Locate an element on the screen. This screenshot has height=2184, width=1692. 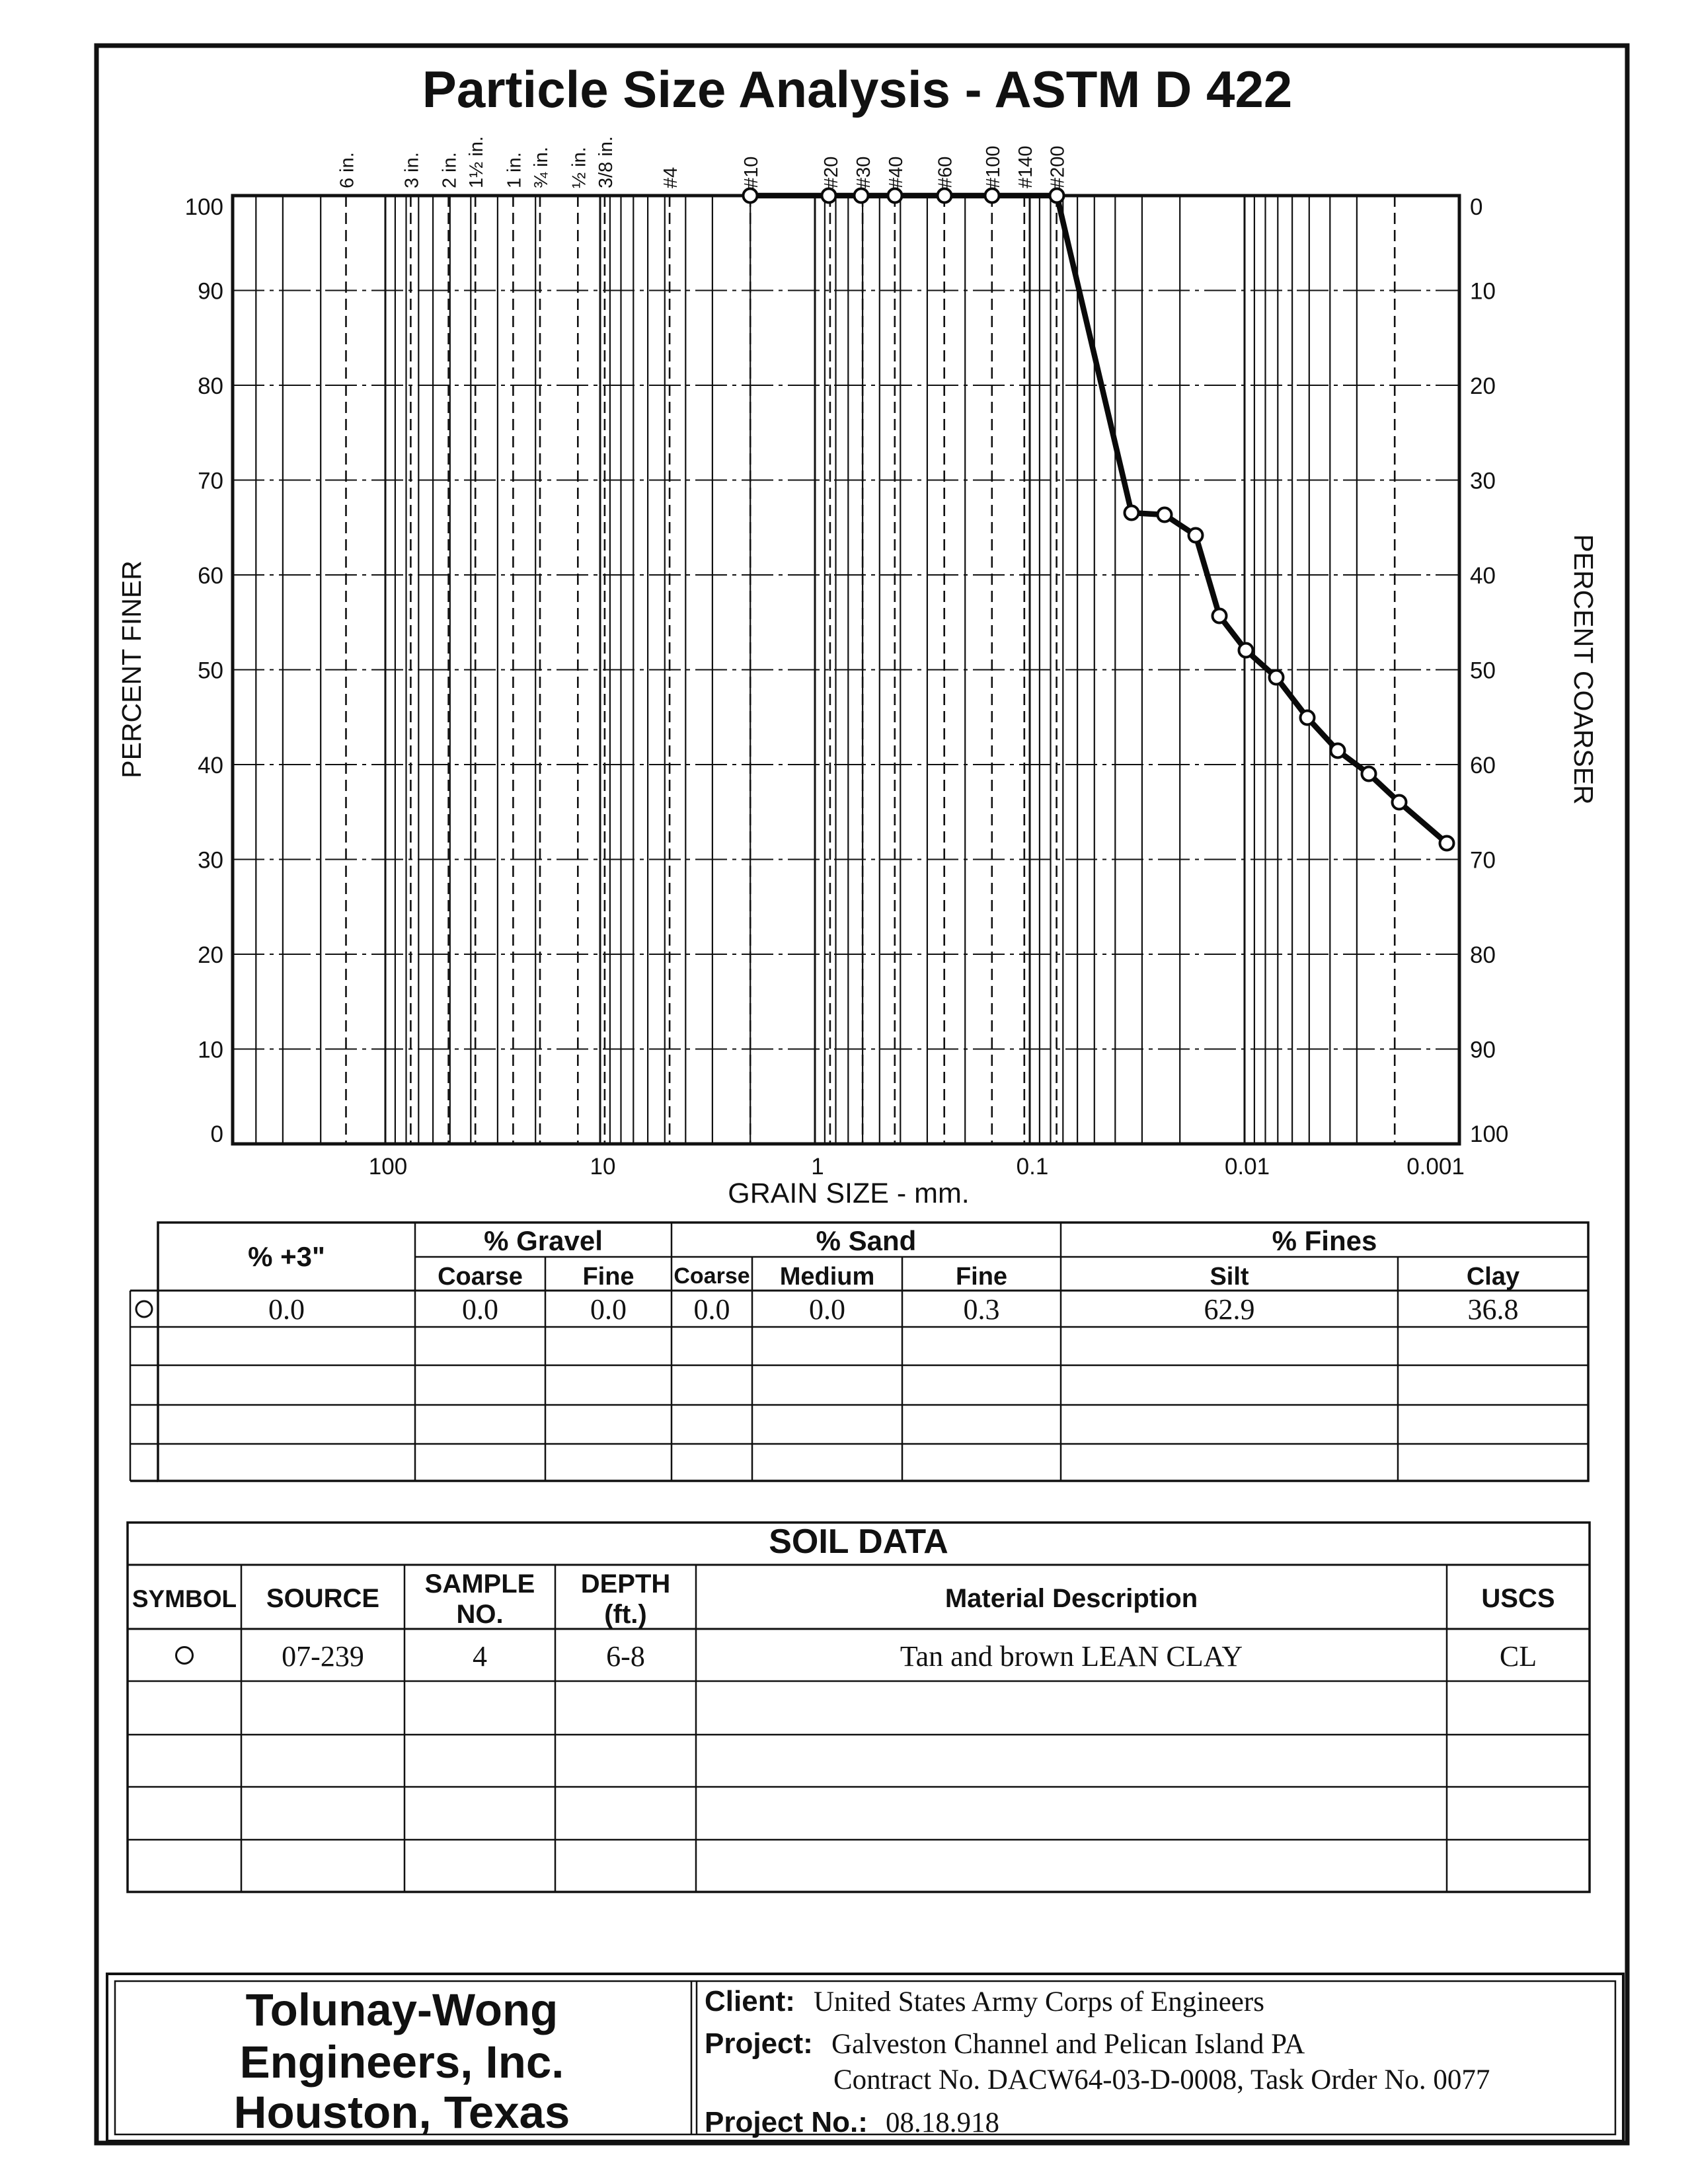
svg-text: 6 in. is located at coordinates (347, 170).